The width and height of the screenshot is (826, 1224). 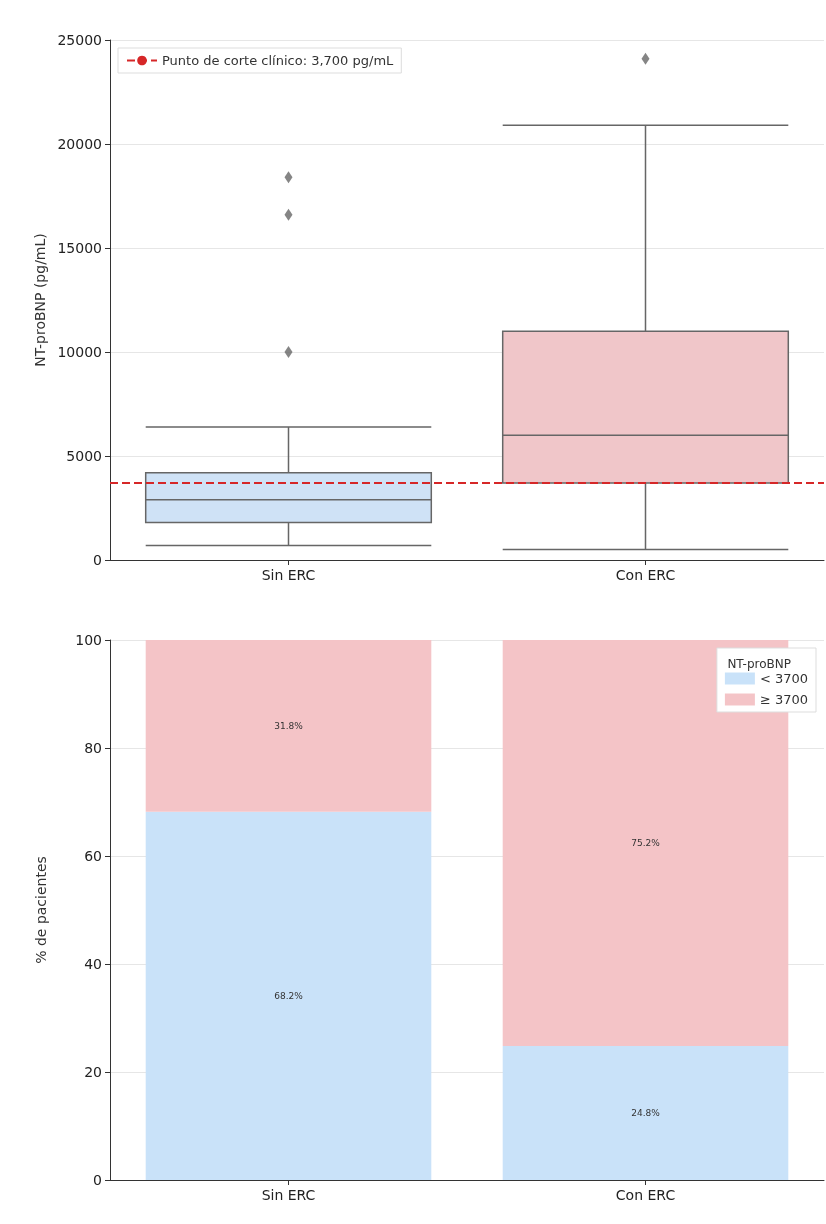 What do you see at coordinates (93, 1072) in the screenshot?
I see `y-tick-label: 20` at bounding box center [93, 1072].